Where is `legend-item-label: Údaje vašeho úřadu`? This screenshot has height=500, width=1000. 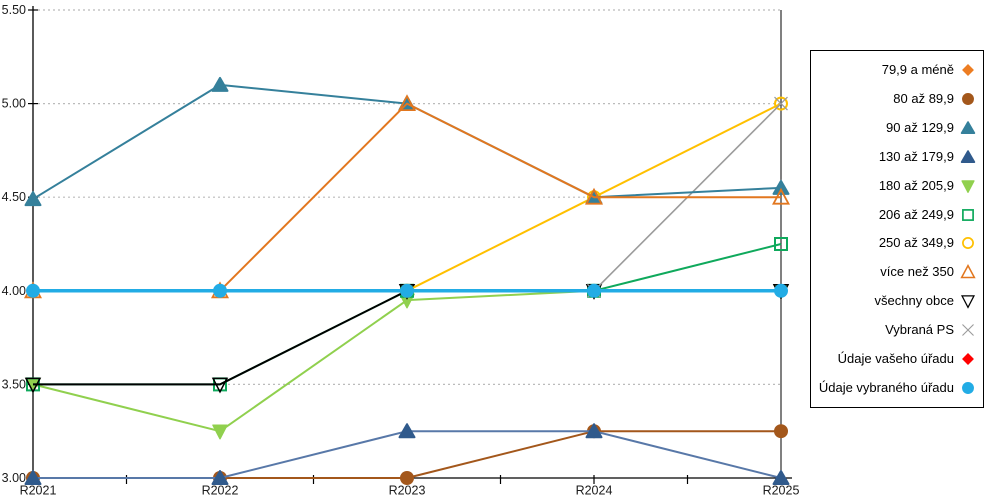 legend-item-label: Údaje vašeho úřadu is located at coordinates (895, 359).